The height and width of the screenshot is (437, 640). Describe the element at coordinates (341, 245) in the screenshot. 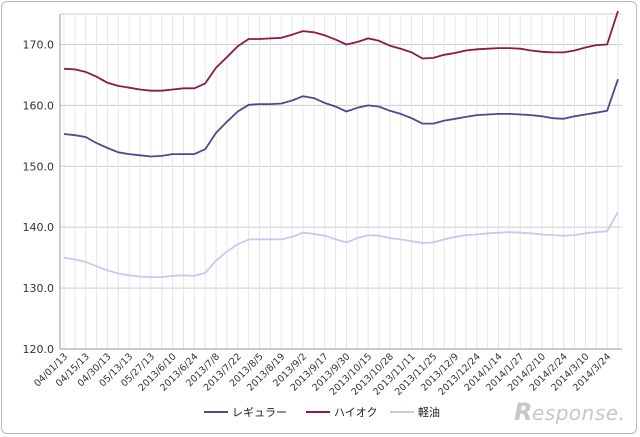

I see `series-line-diesel` at that location.